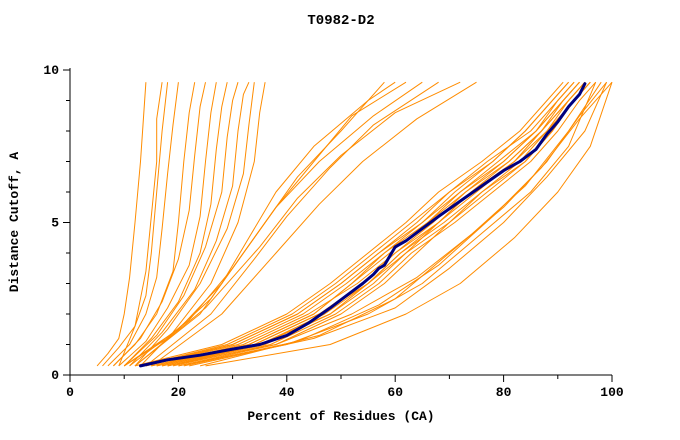  What do you see at coordinates (51, 70) in the screenshot?
I see `y-tick-label: 10` at bounding box center [51, 70].